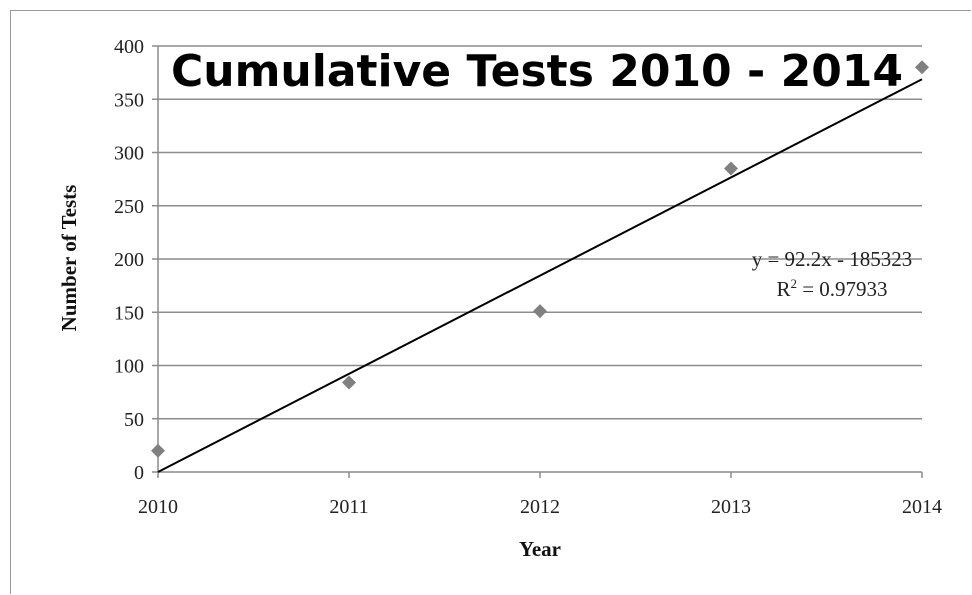 This screenshot has width=972, height=595. I want to click on y-tick-label: 400, so click(129, 47).